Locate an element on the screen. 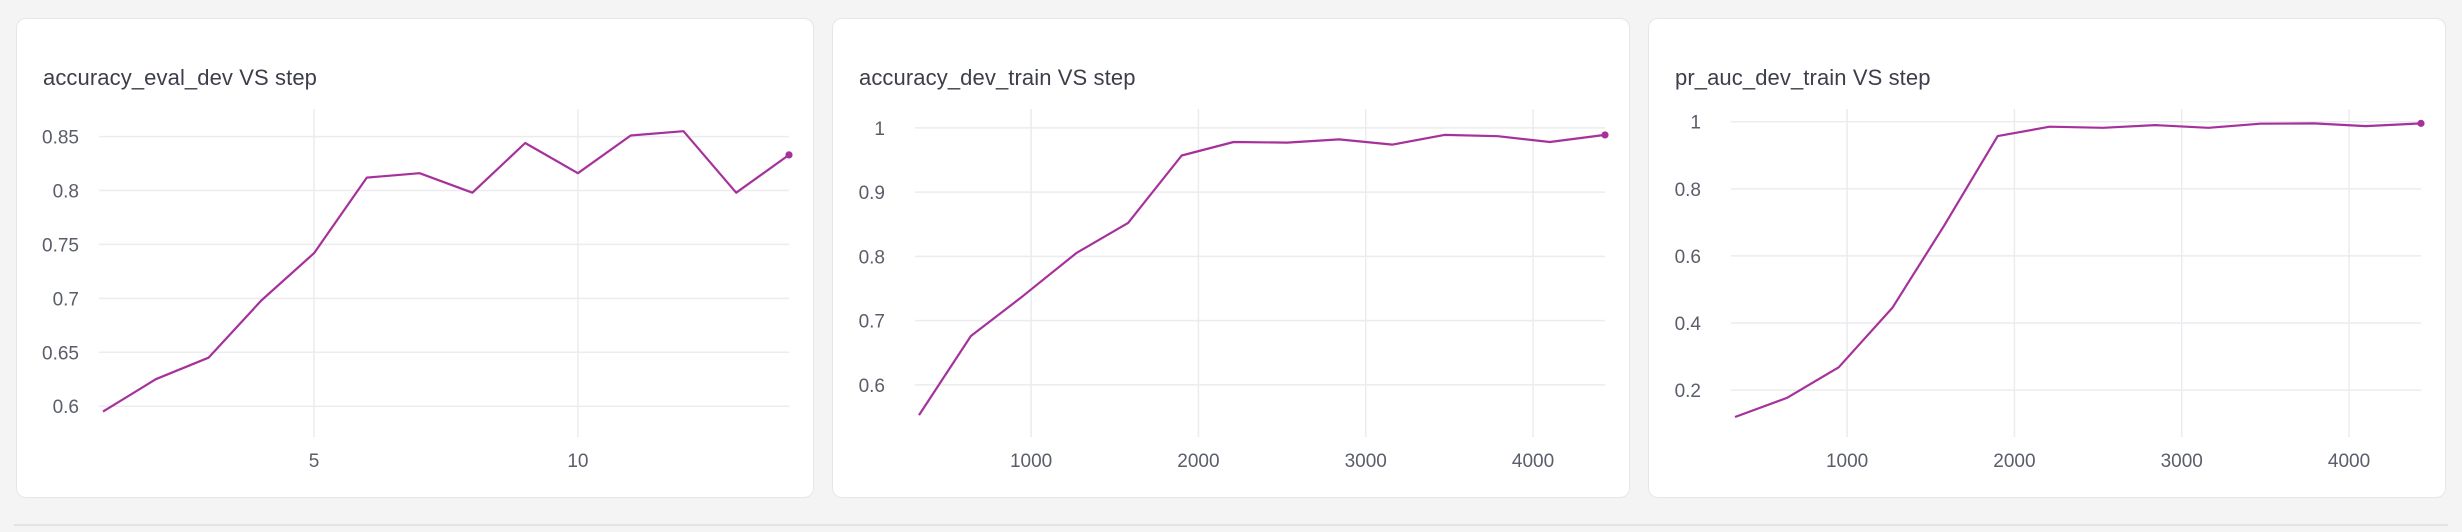 This screenshot has width=2462, height=532. y-tick-label: 0.75 is located at coordinates (60, 245).